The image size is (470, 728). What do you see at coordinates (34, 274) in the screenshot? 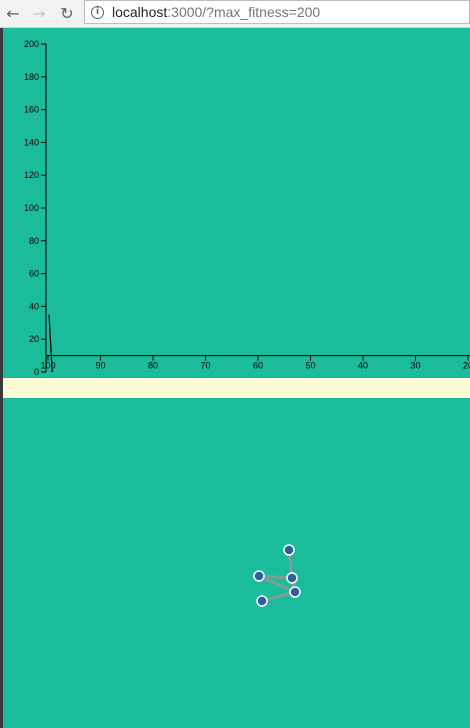
I see `y-tick-label: 60` at bounding box center [34, 274].